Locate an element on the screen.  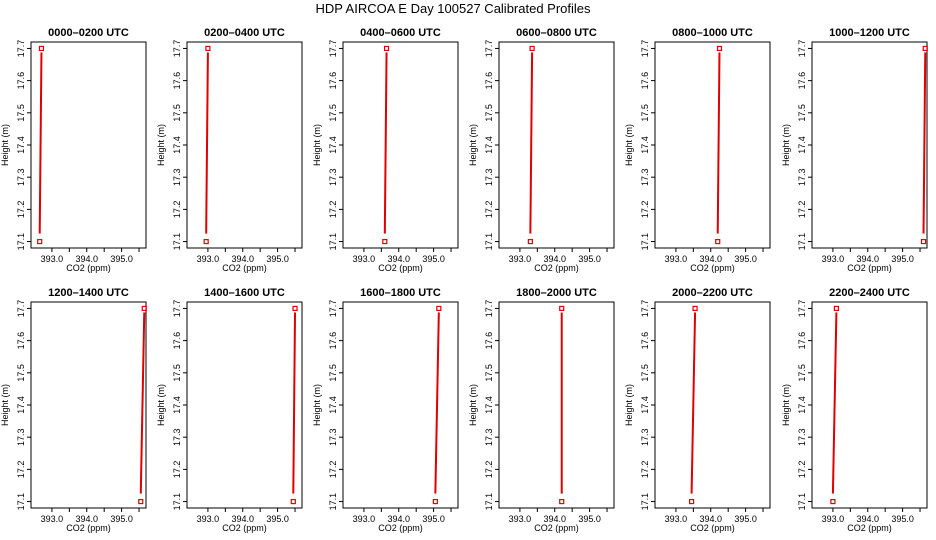
panel-title: 0400–0600 UTC is located at coordinates (400, 33).